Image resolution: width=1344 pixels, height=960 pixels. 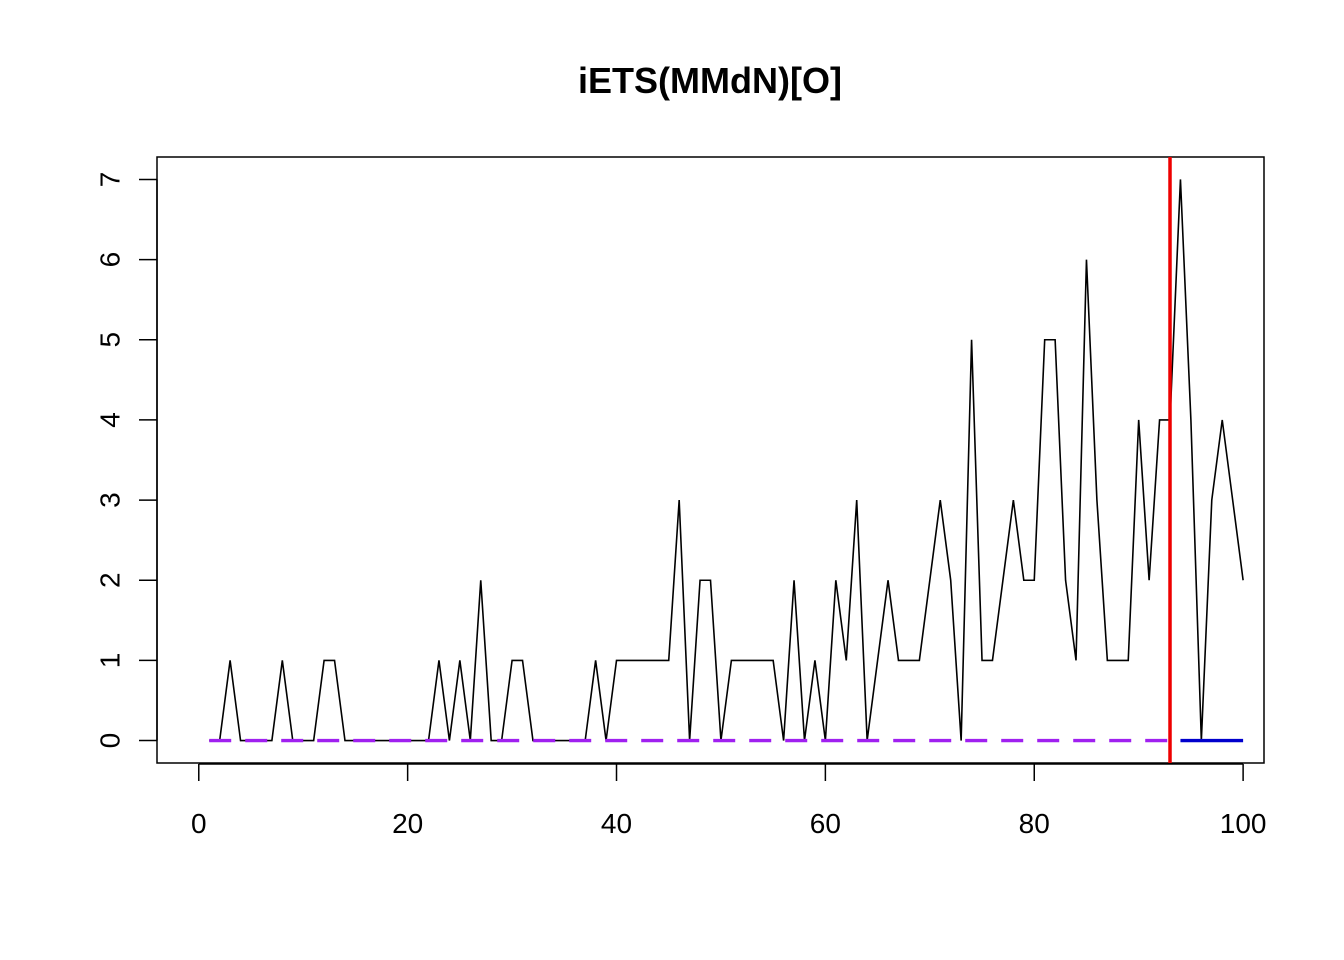 I want to click on x-tick-label: 80, so click(x=1034, y=823).